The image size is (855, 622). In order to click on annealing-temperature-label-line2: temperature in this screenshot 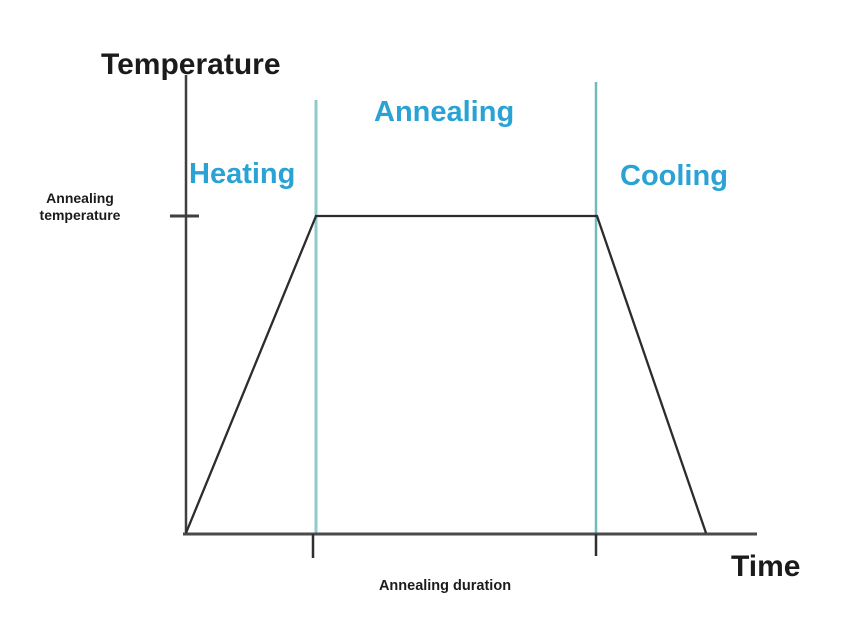, I will do `click(80, 215)`.